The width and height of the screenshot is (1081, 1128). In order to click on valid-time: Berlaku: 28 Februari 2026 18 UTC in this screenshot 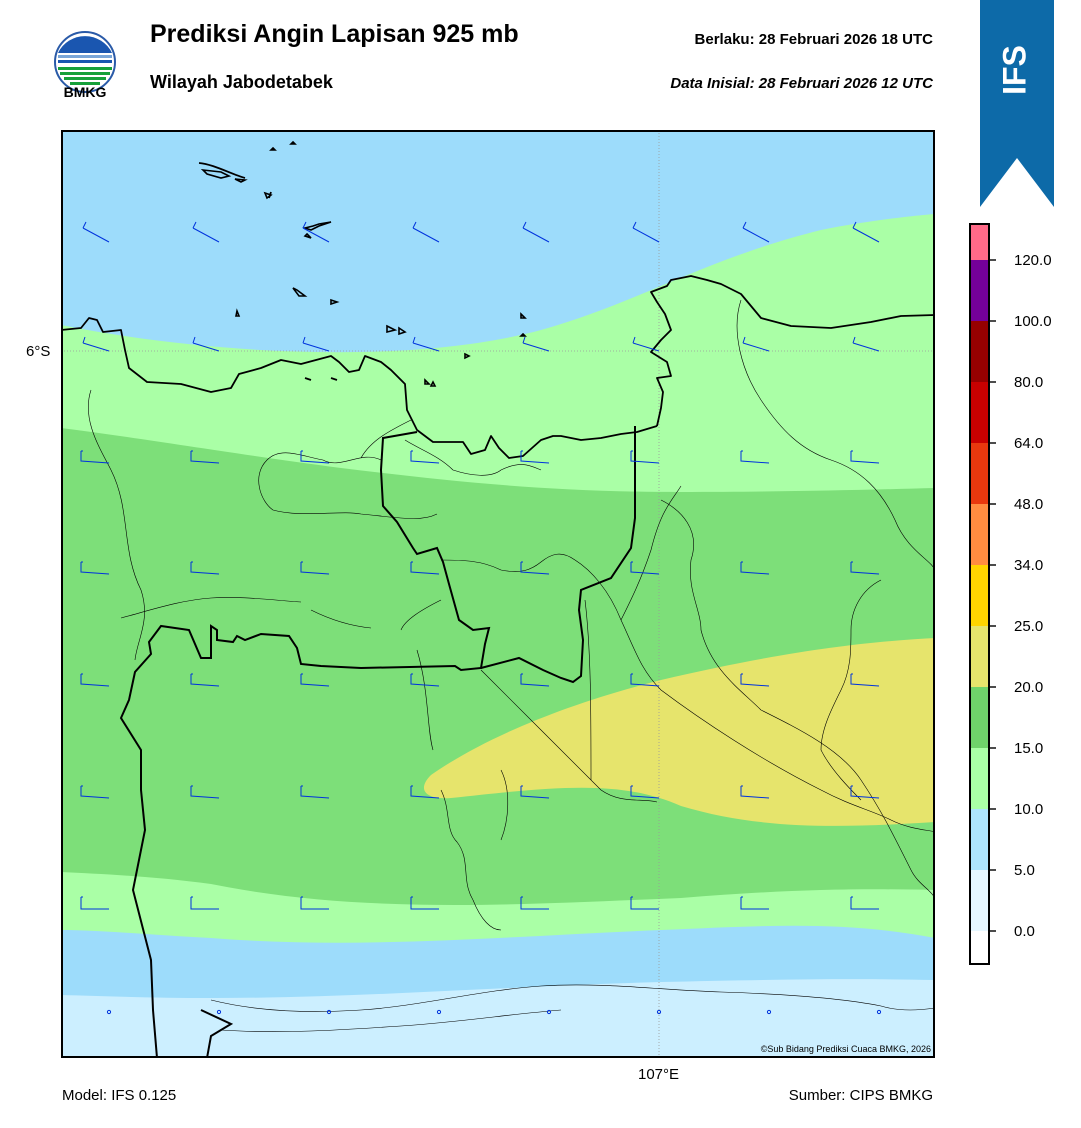, I will do `click(813, 39)`.